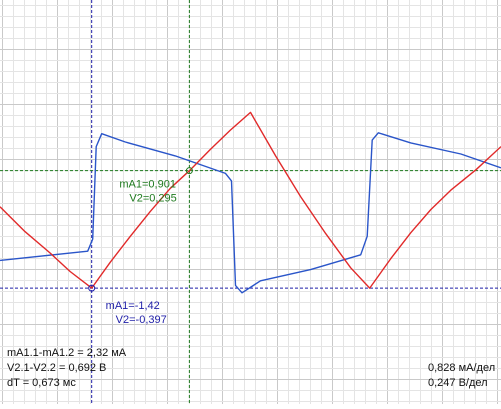  I want to click on cursor-readout-voltage-1: V2=0,295, so click(152, 199).